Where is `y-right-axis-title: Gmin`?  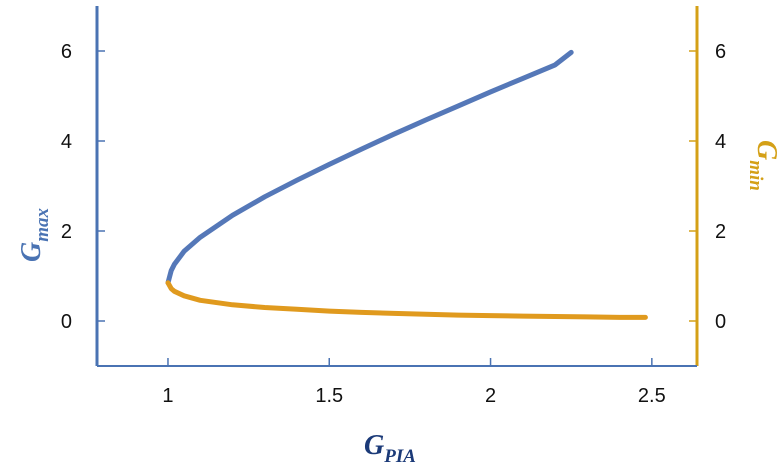
y-right-axis-title: Gmin is located at coordinates (763, 165).